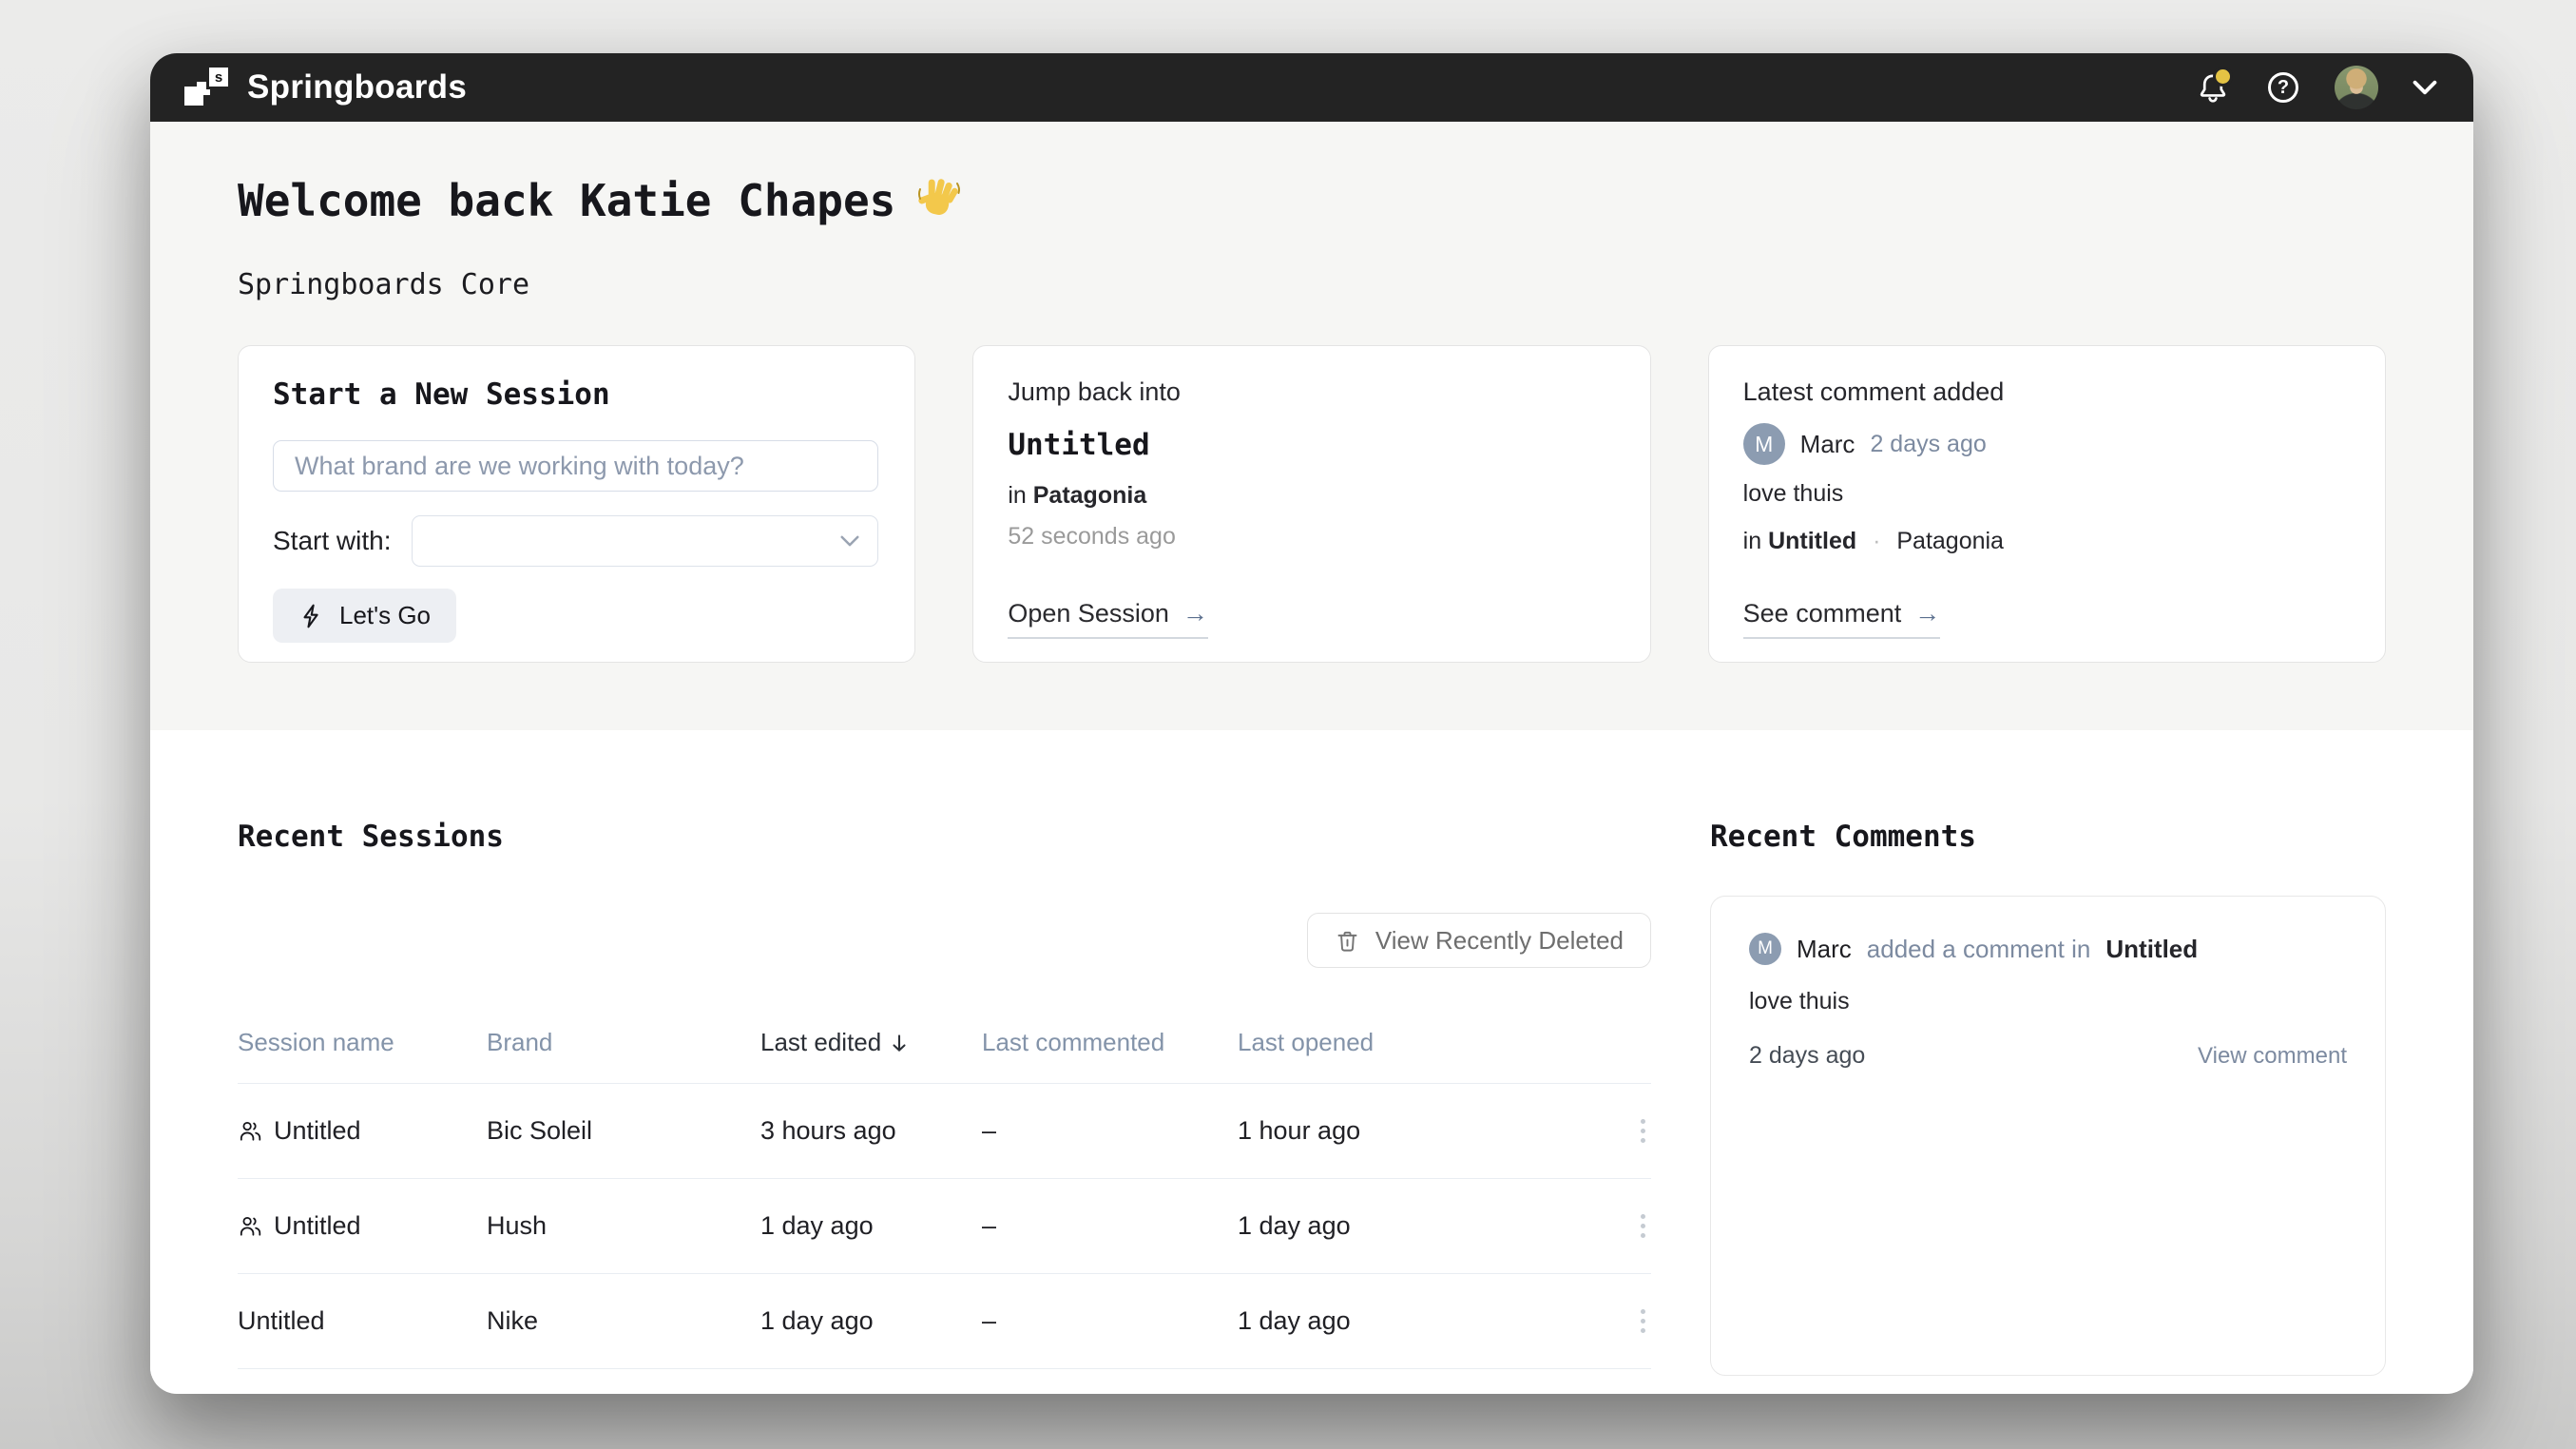  Describe the element at coordinates (517, 1225) in the screenshot. I see `brand-cell: Hush` at that location.